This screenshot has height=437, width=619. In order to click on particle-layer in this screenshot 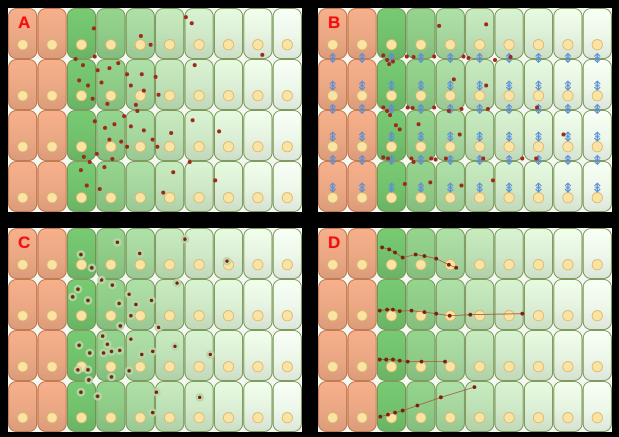, I will do `click(150, 325)`.